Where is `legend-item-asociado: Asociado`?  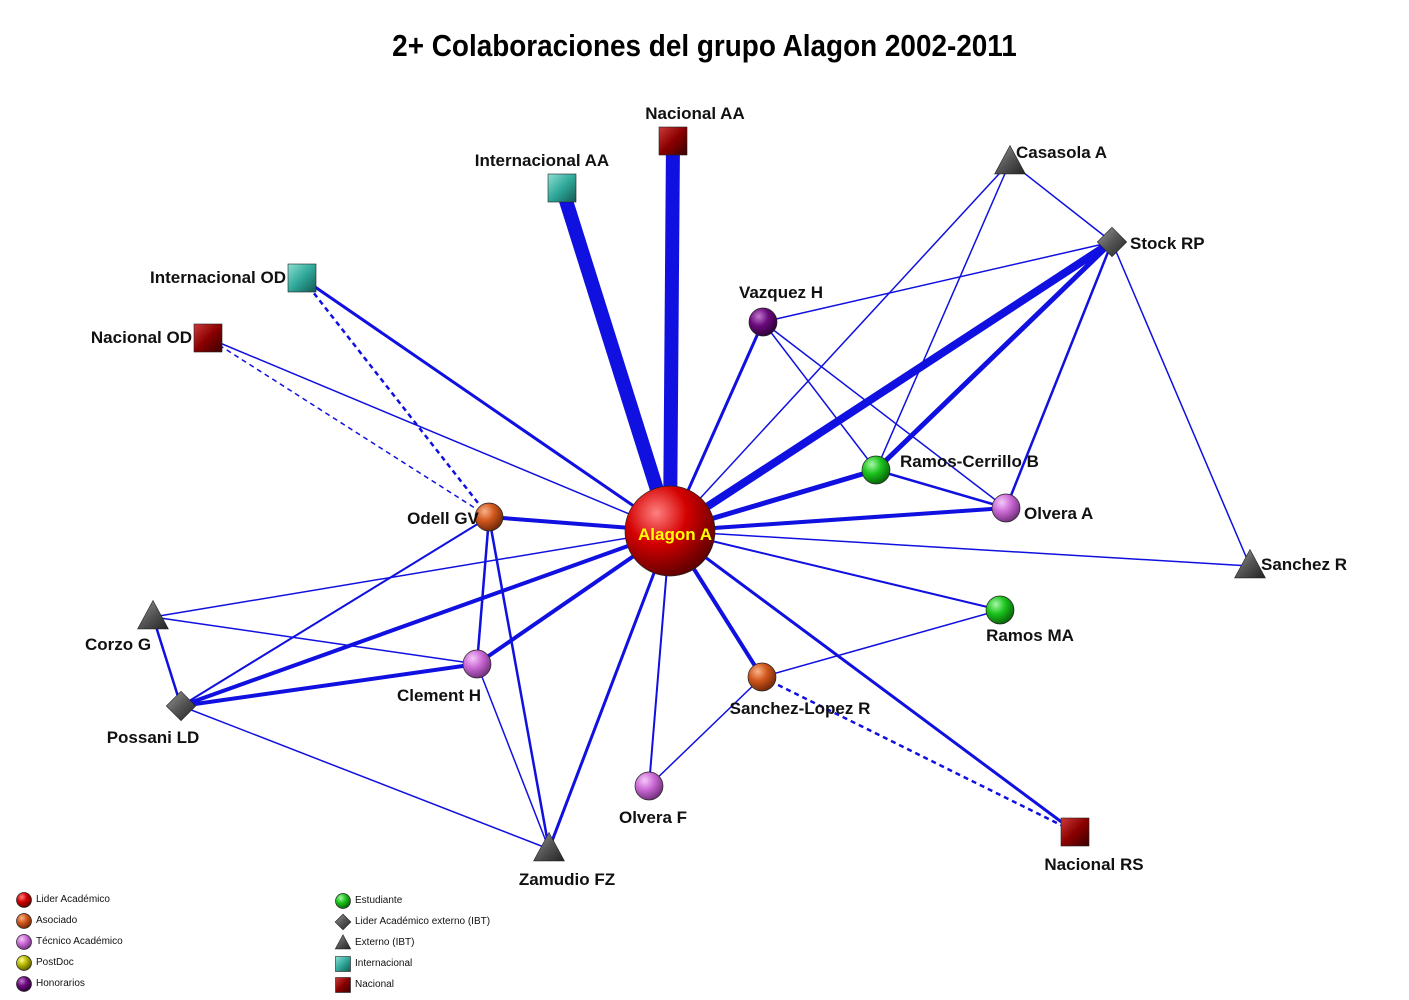
legend-item-asociado: Asociado is located at coordinates (69, 920).